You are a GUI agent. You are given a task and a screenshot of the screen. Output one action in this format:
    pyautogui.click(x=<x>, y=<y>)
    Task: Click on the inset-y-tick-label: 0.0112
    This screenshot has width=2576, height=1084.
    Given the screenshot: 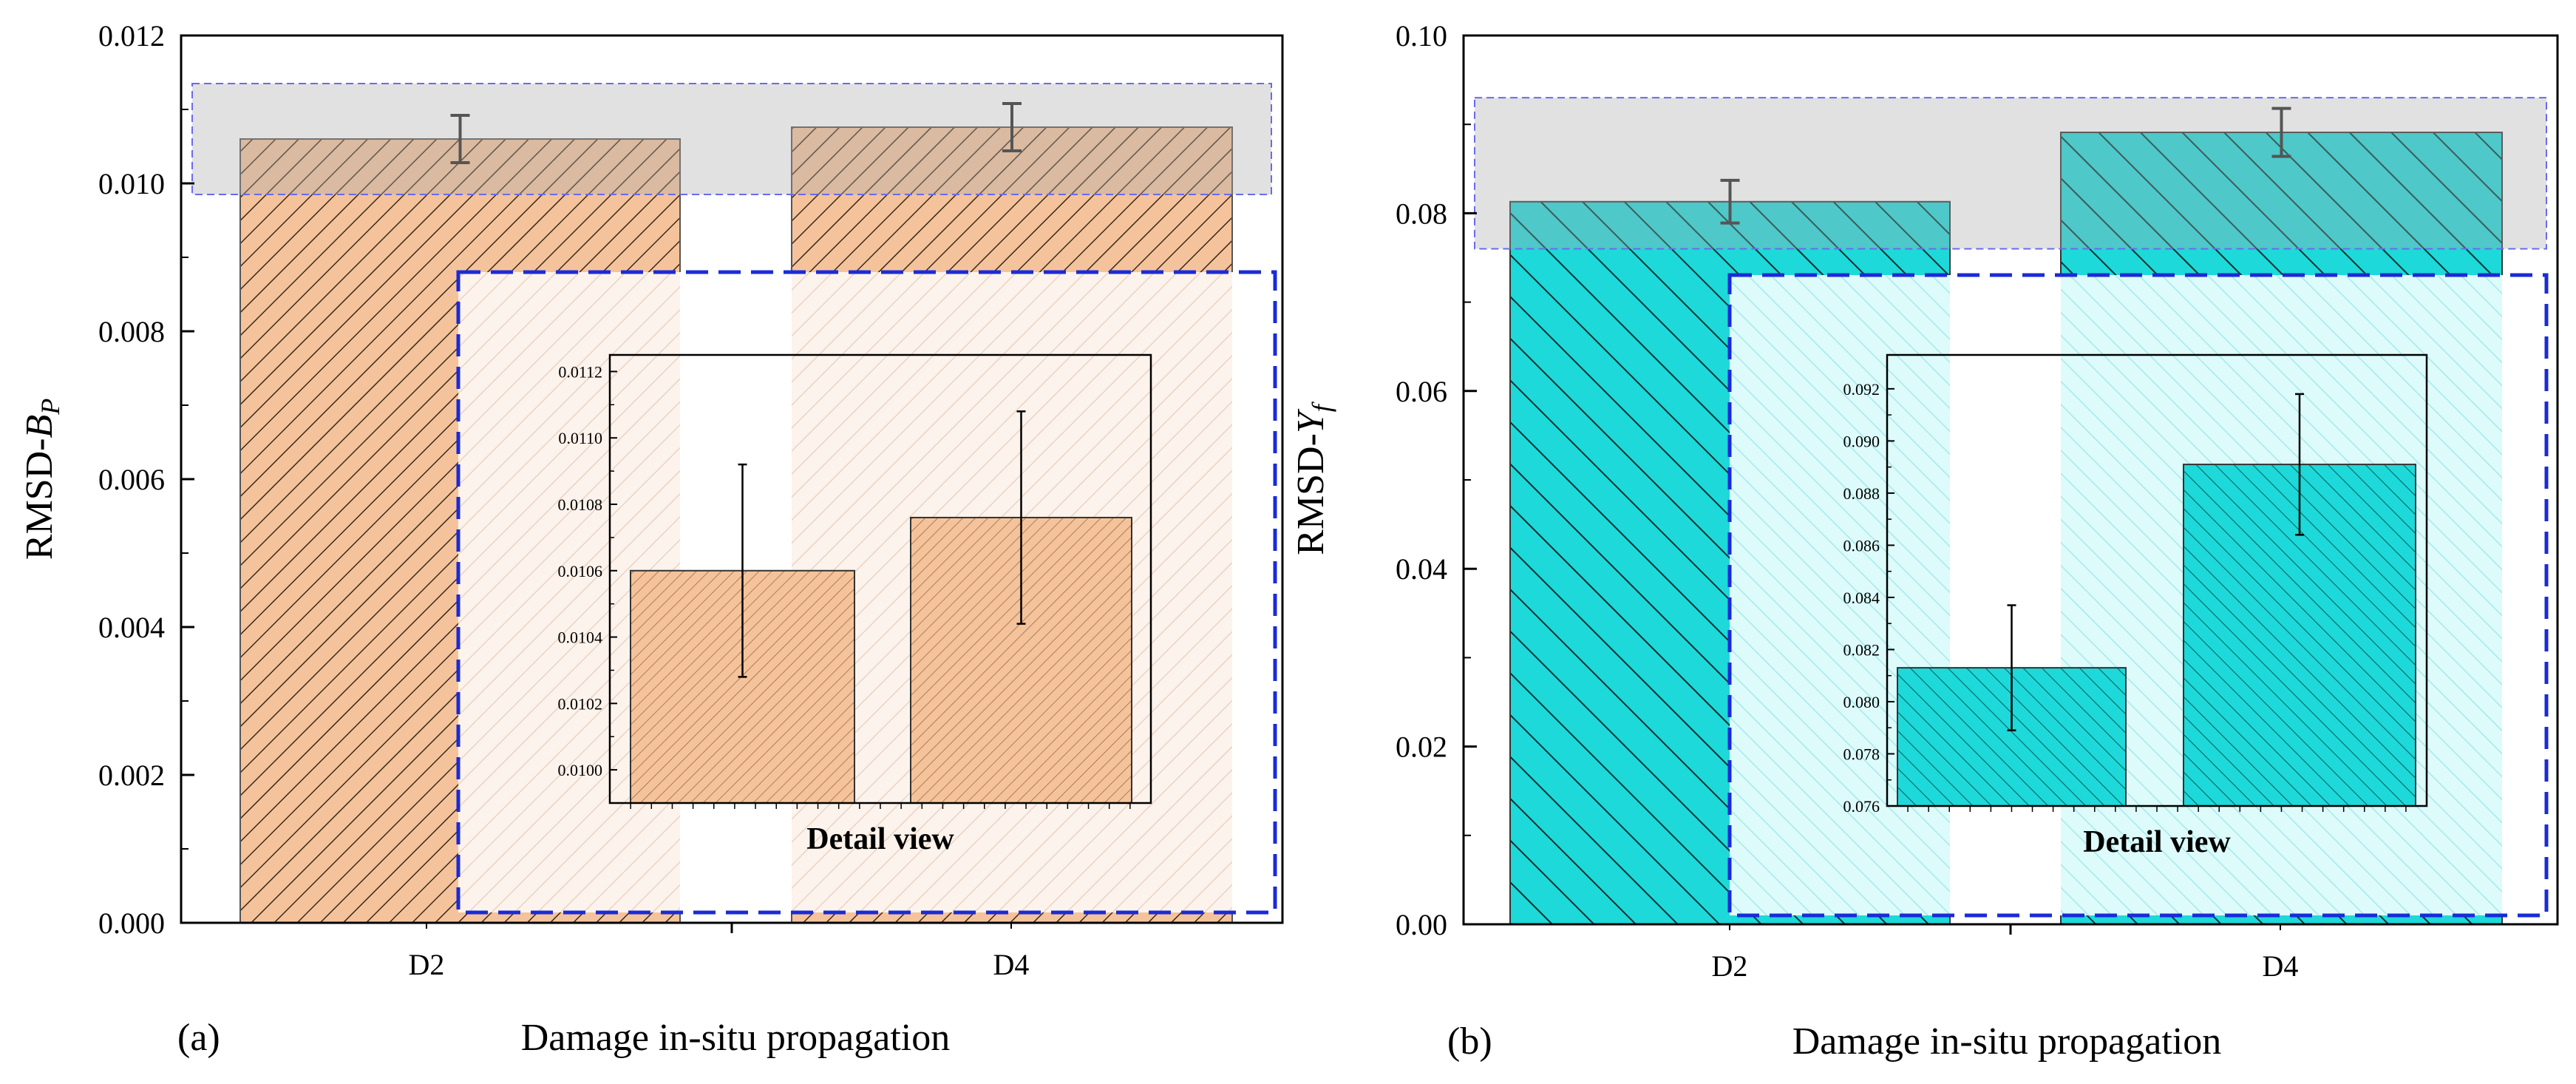 What is the action you would take?
    pyautogui.click(x=580, y=371)
    